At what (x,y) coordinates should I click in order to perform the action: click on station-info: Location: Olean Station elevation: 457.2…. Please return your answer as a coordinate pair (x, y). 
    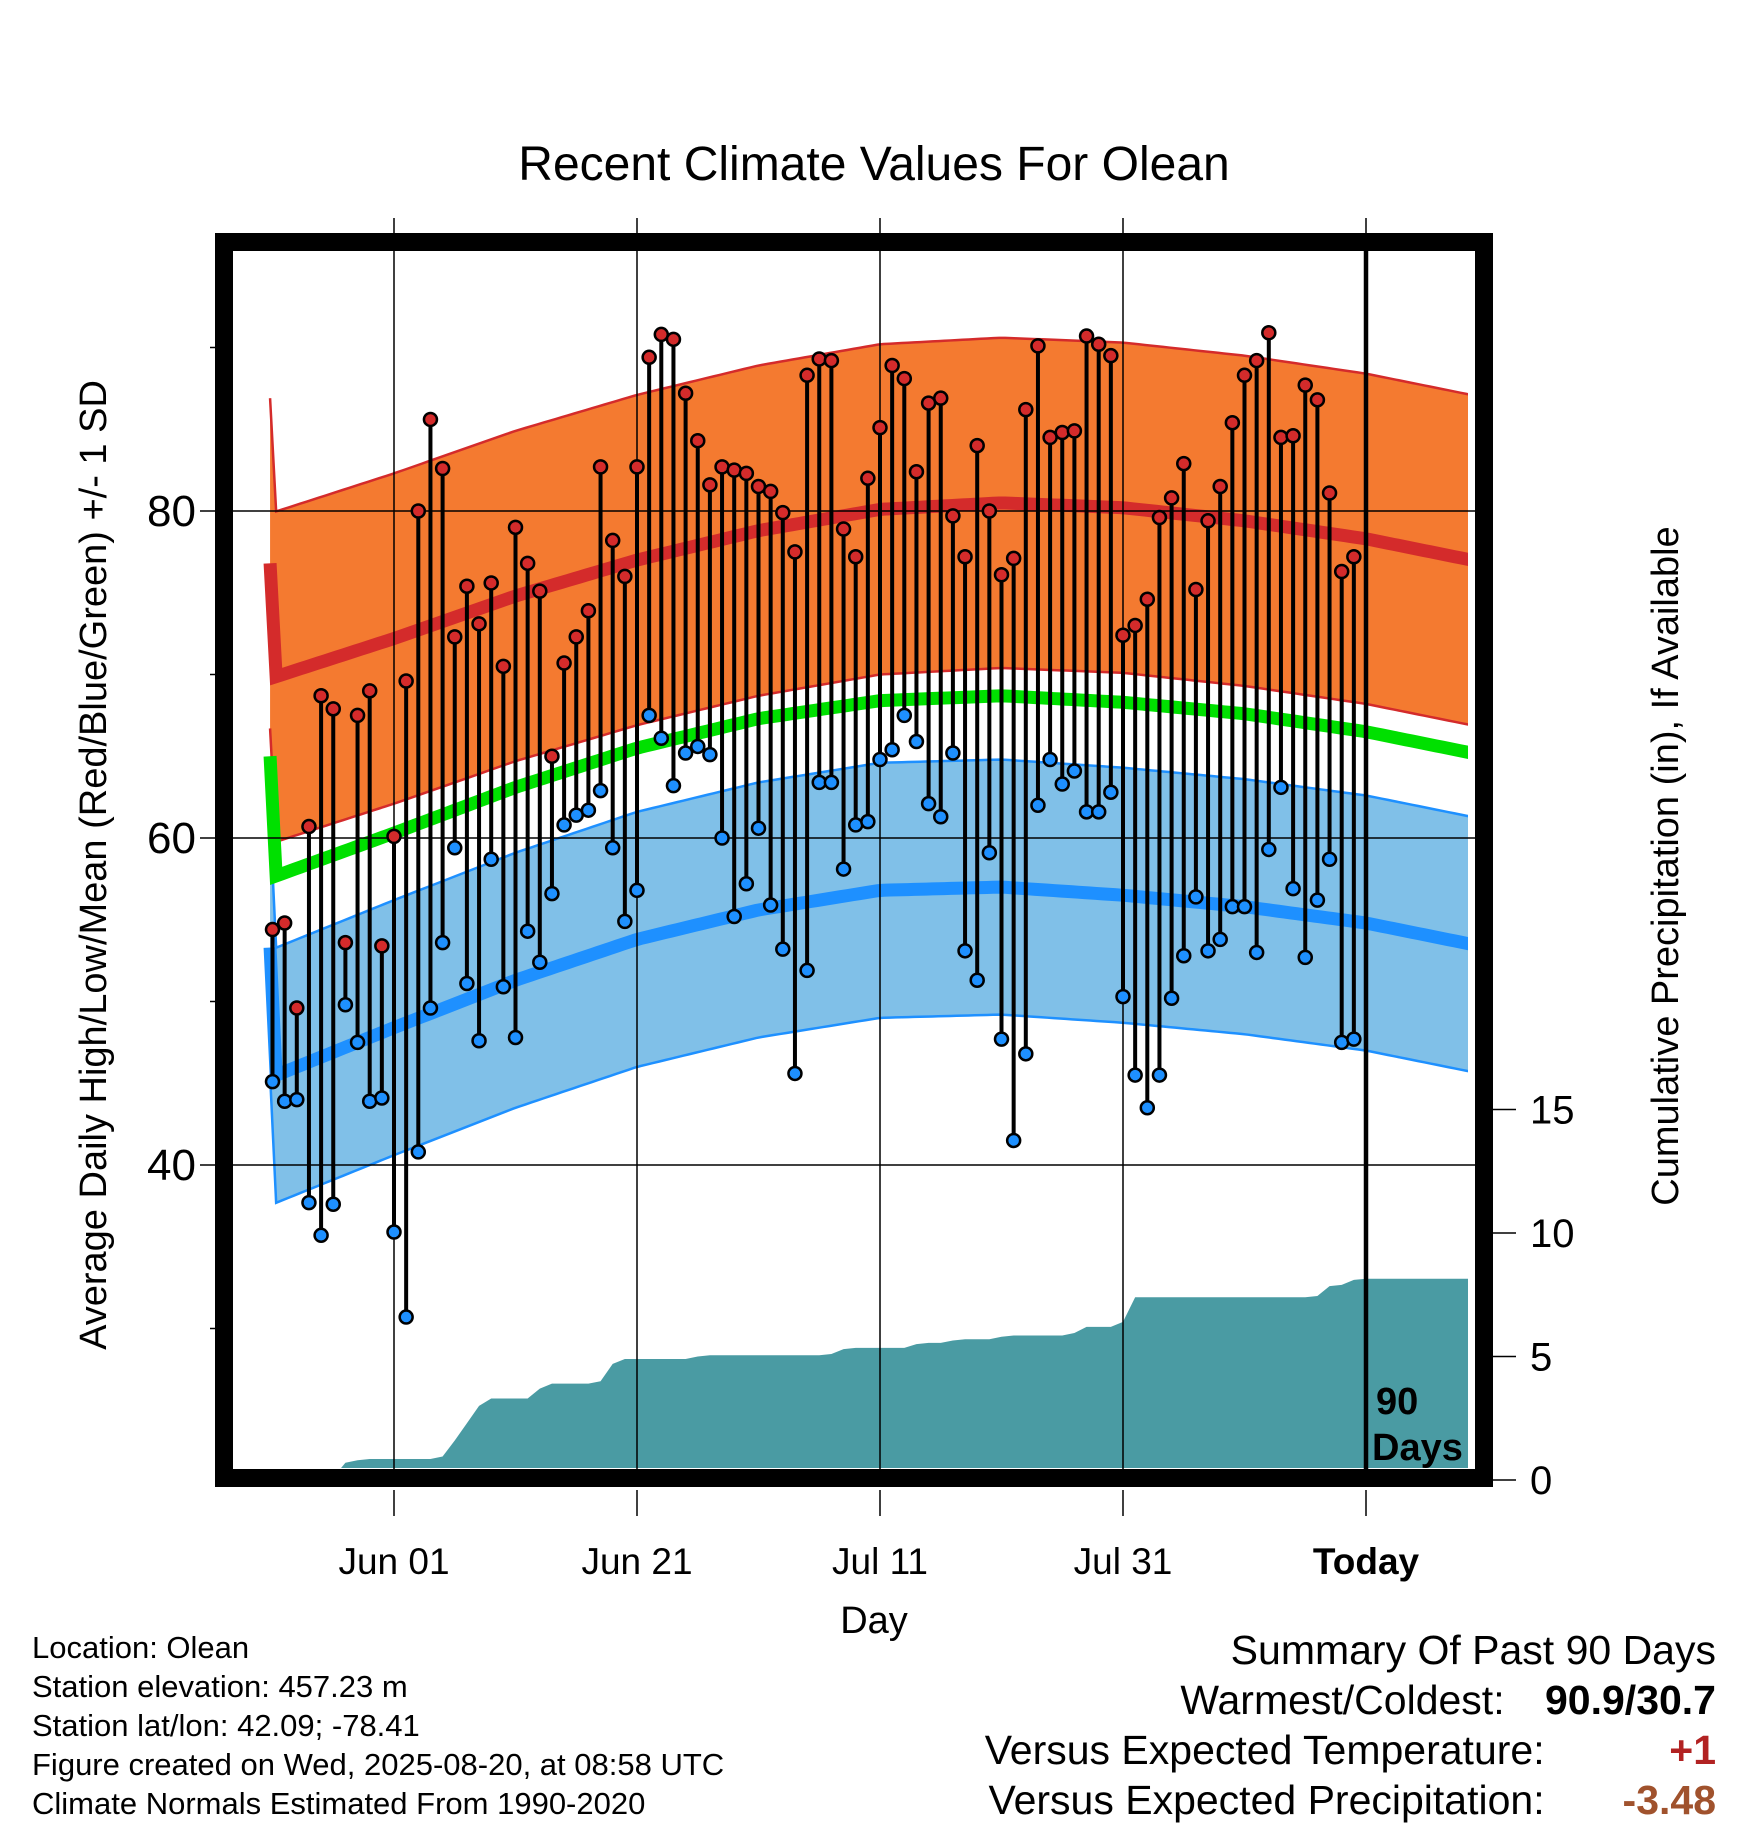
    Looking at the image, I should click on (378, 1725).